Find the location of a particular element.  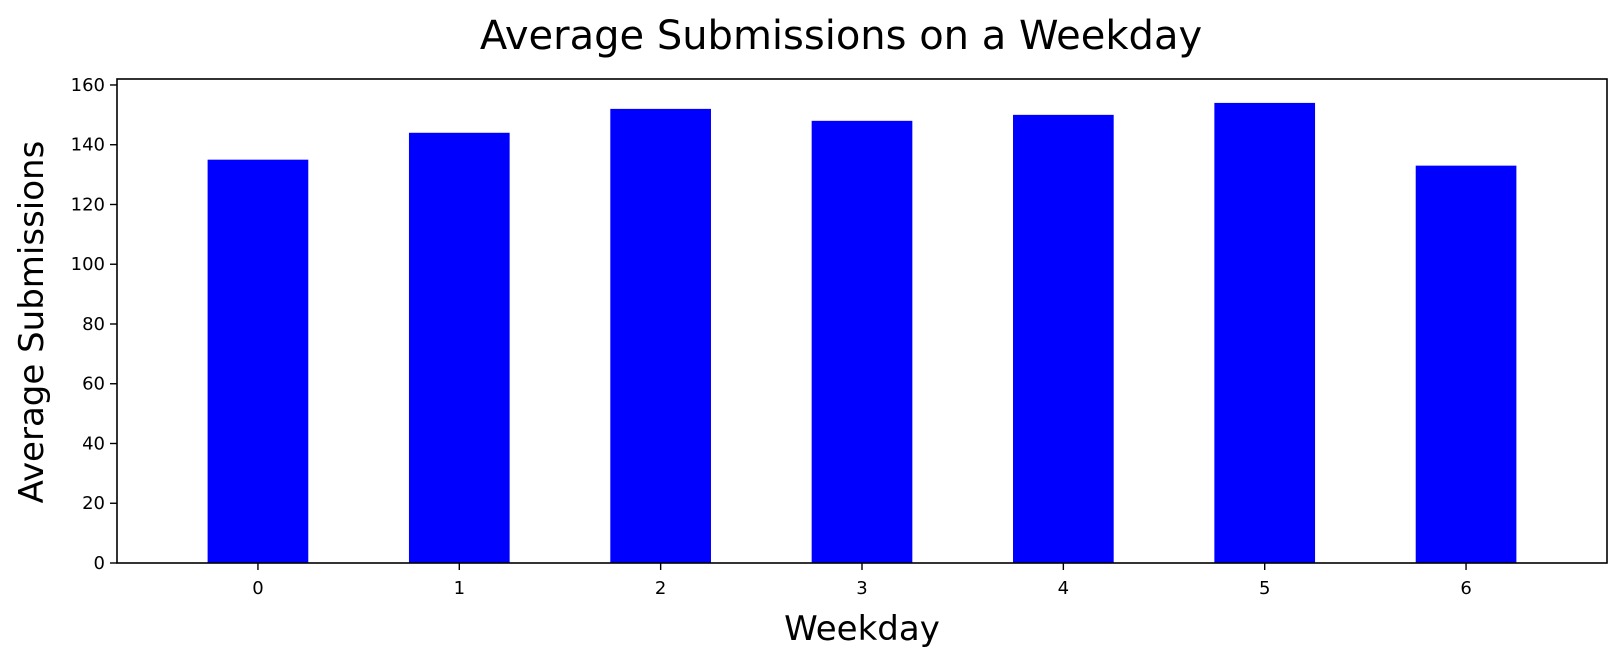

y-tick-label: 0 is located at coordinates (99, 563).